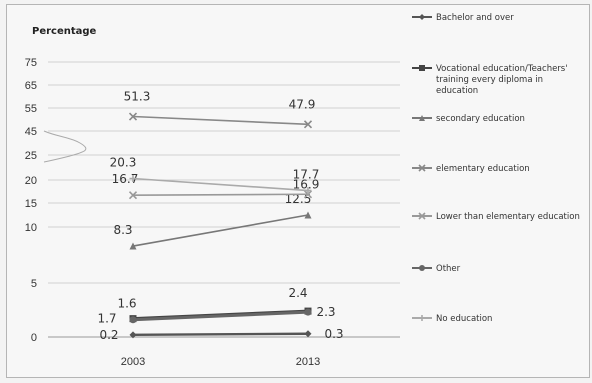  Describe the element at coordinates (31, 181) in the screenshot. I see `y-tick-label: 20` at that location.